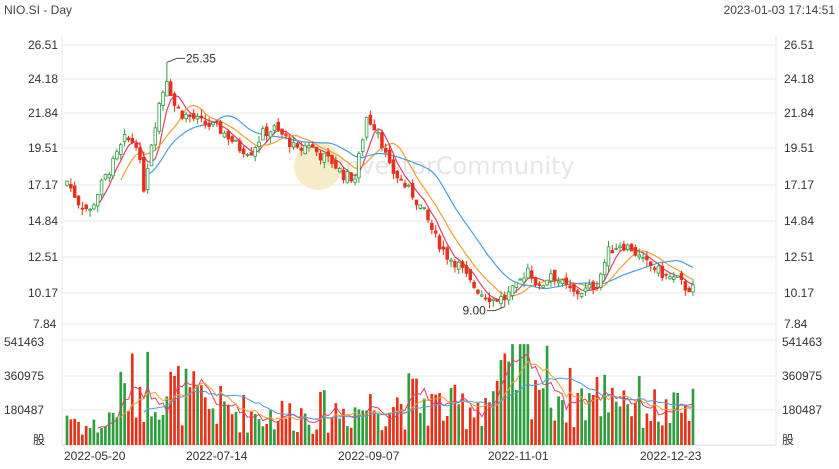 This screenshot has height=469, width=839. I want to click on left-price-tick: 19.51, so click(43, 148).